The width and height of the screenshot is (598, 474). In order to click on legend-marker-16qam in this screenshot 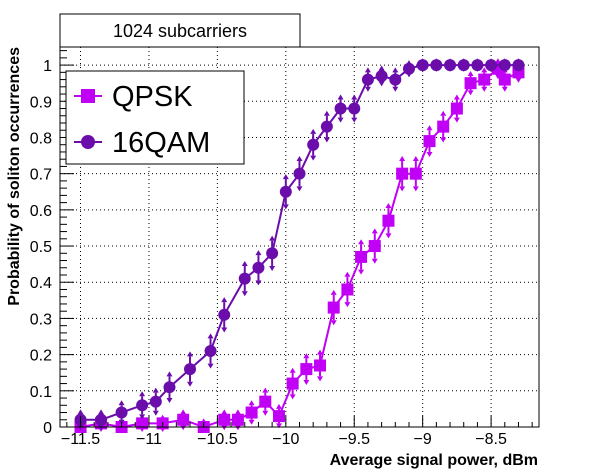, I will do `click(88, 142)`.